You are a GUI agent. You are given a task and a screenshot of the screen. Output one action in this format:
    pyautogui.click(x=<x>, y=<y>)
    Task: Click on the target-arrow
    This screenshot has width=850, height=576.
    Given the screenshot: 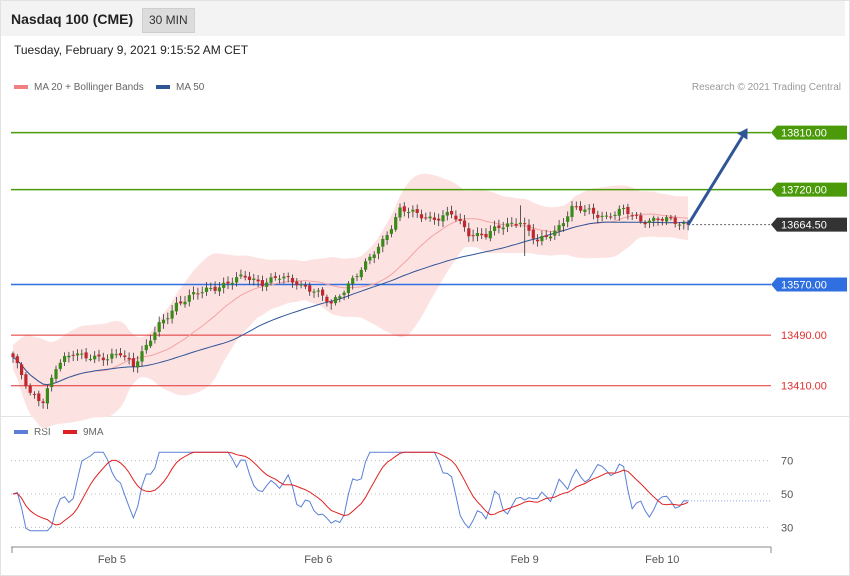 What is the action you would take?
    pyautogui.click(x=717, y=177)
    